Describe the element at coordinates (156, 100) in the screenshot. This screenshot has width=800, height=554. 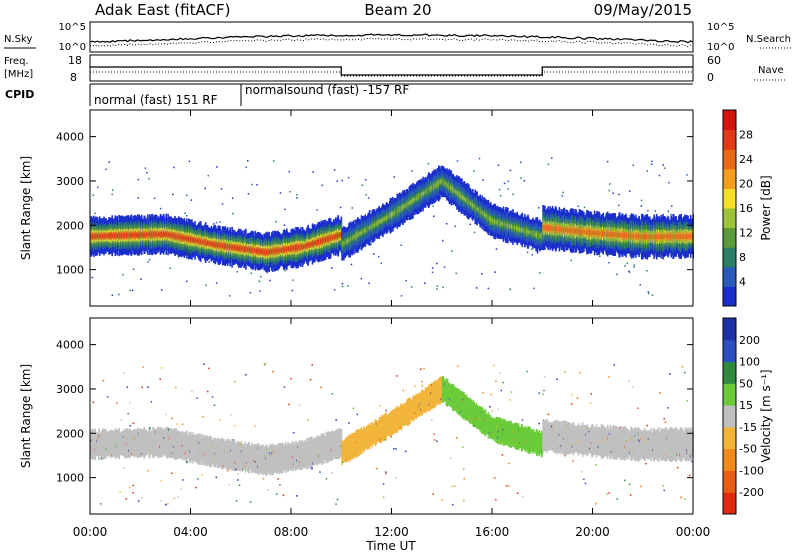
I see `cpid-segment-1: normal (fast) 151 RF` at that location.